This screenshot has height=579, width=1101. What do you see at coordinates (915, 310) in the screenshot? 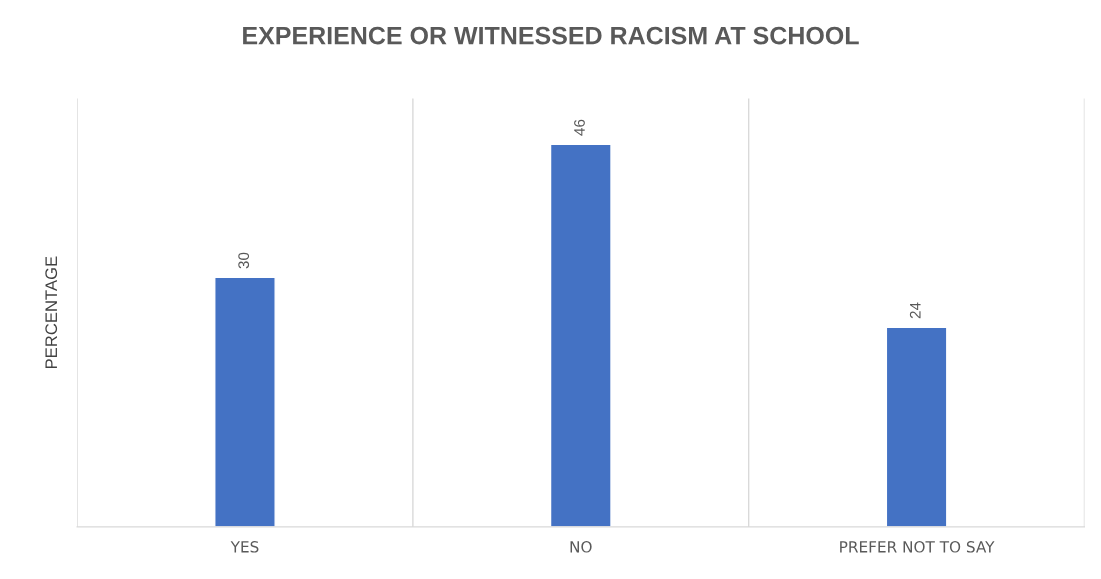
I see `data-label: 24` at bounding box center [915, 310].